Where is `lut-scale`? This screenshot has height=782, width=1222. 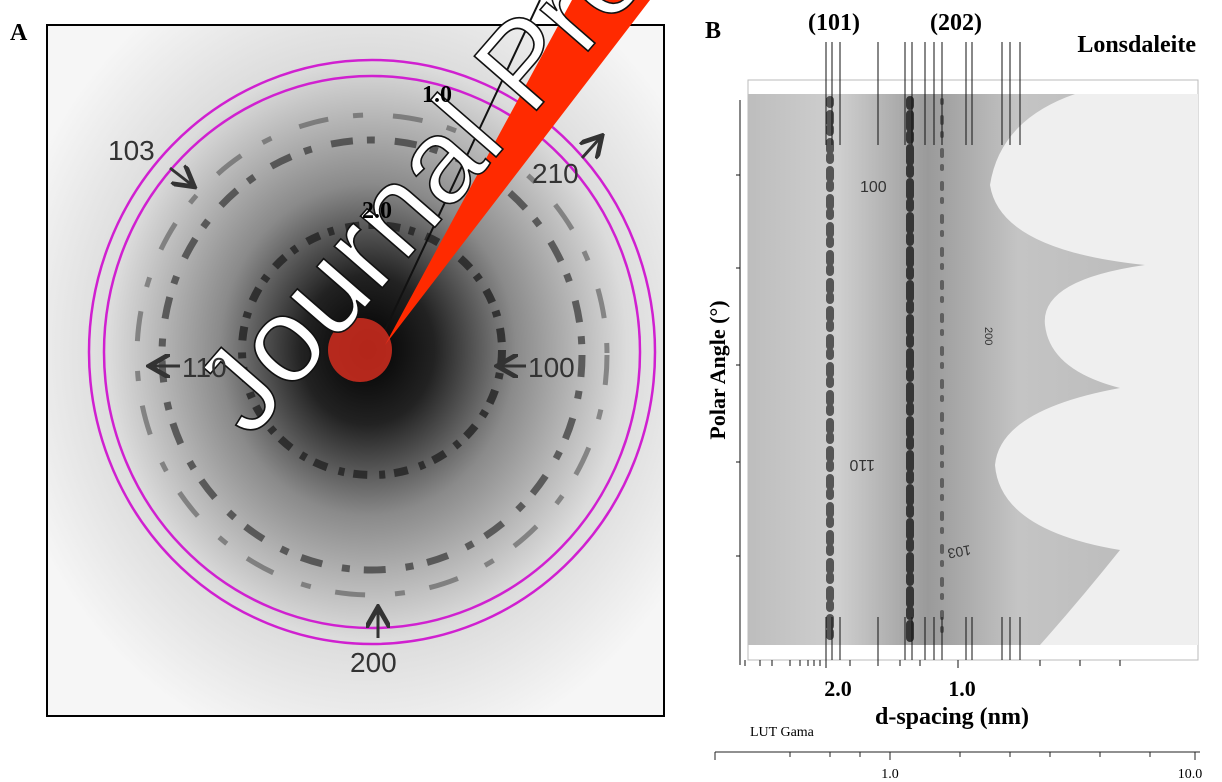
lut-scale is located at coordinates (957, 755).